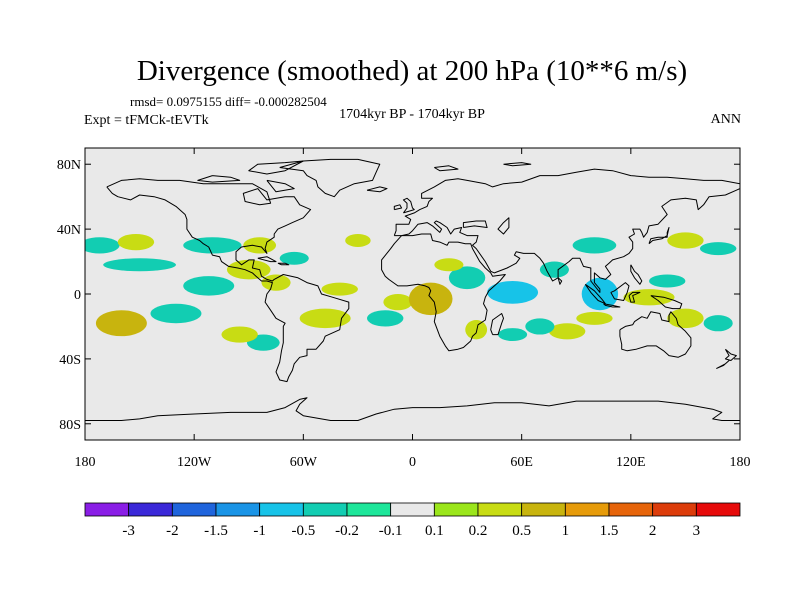 This screenshot has width=800, height=600. Describe the element at coordinates (521, 462) in the screenshot. I see `x-tick-label-4: 60E` at that location.